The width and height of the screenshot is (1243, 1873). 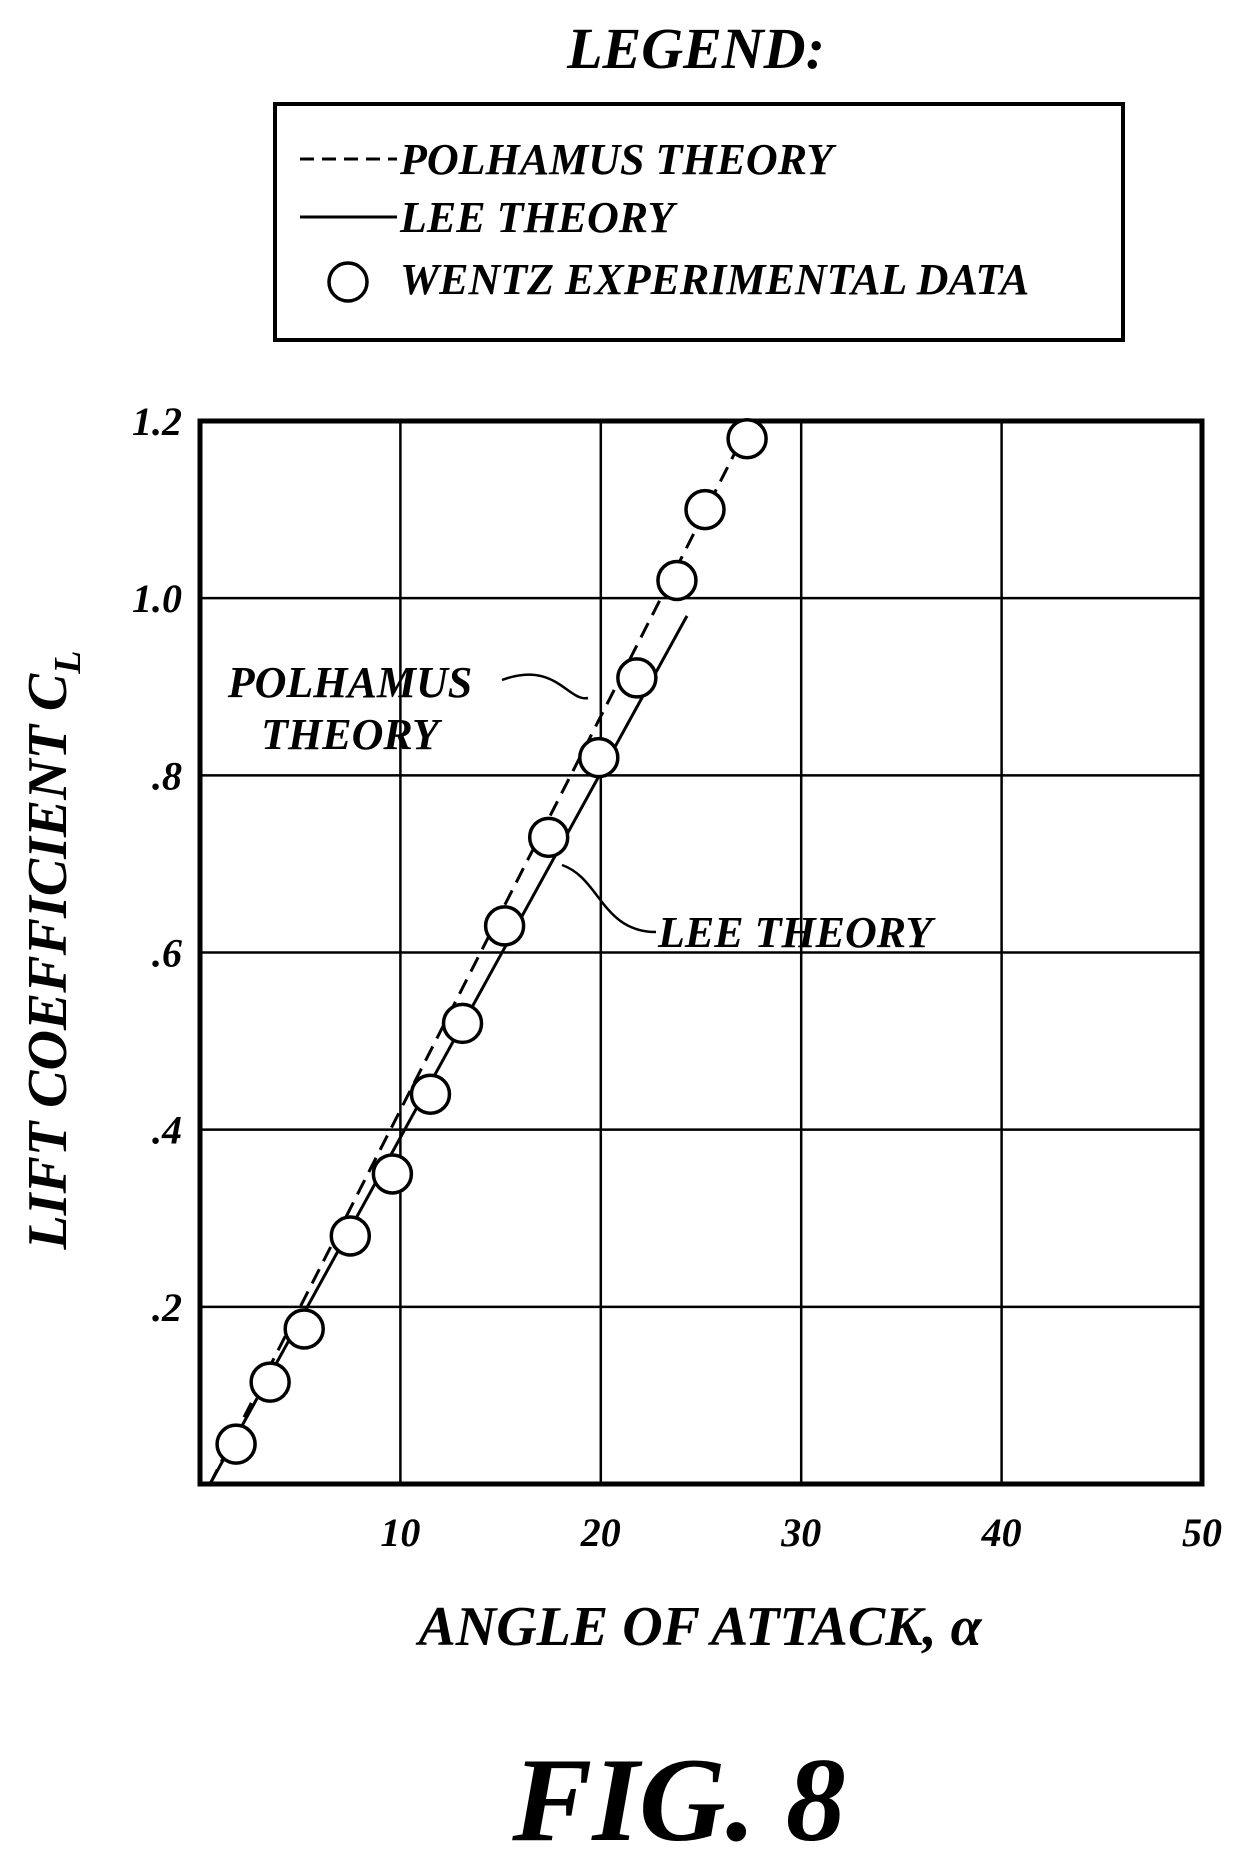 What do you see at coordinates (800, 1532) in the screenshot?
I see `x-tick-label: 30` at bounding box center [800, 1532].